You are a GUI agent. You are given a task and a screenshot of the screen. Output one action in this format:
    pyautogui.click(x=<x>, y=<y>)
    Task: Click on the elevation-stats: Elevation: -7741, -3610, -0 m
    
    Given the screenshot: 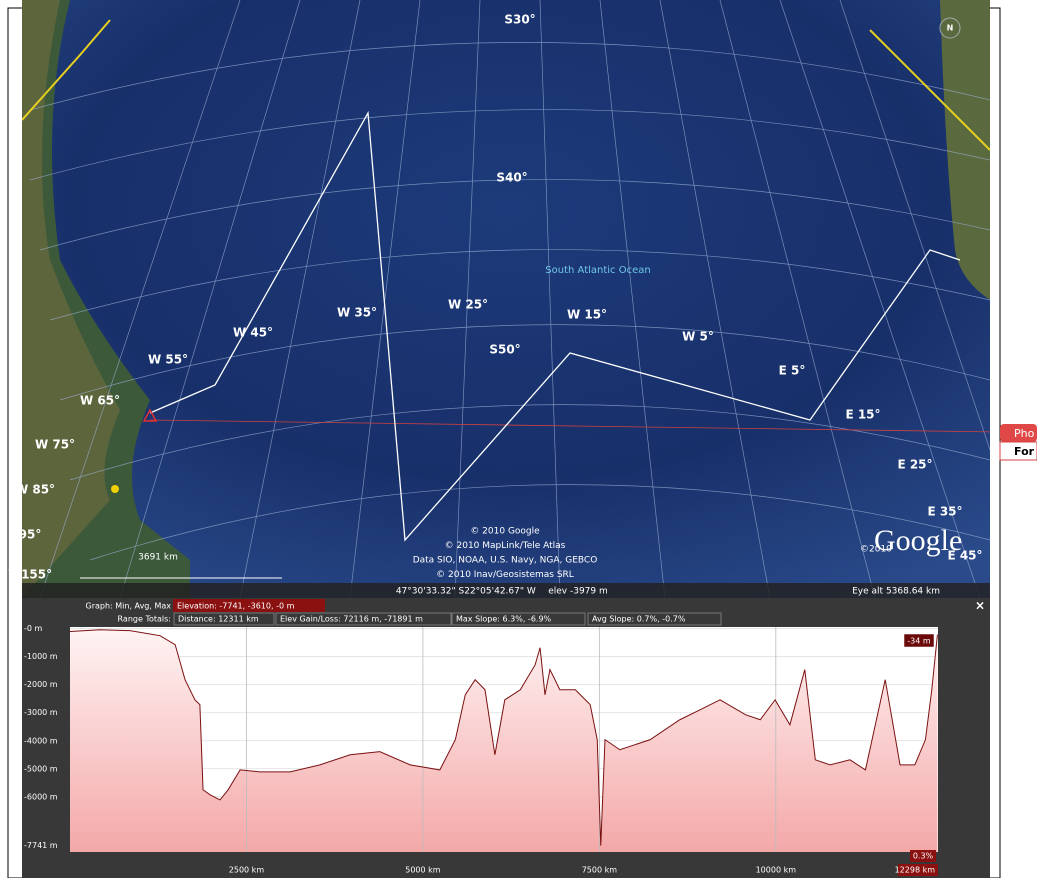 What is the action you would take?
    pyautogui.click(x=236, y=606)
    